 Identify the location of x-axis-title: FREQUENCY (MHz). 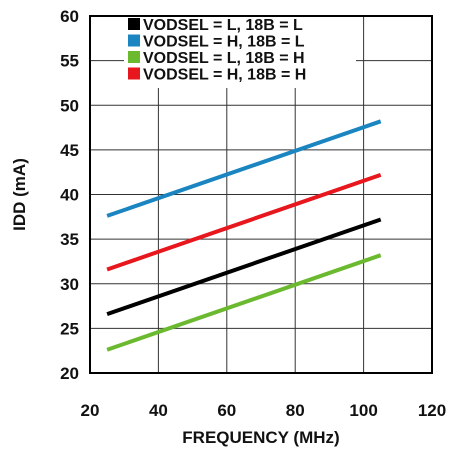
(260, 437).